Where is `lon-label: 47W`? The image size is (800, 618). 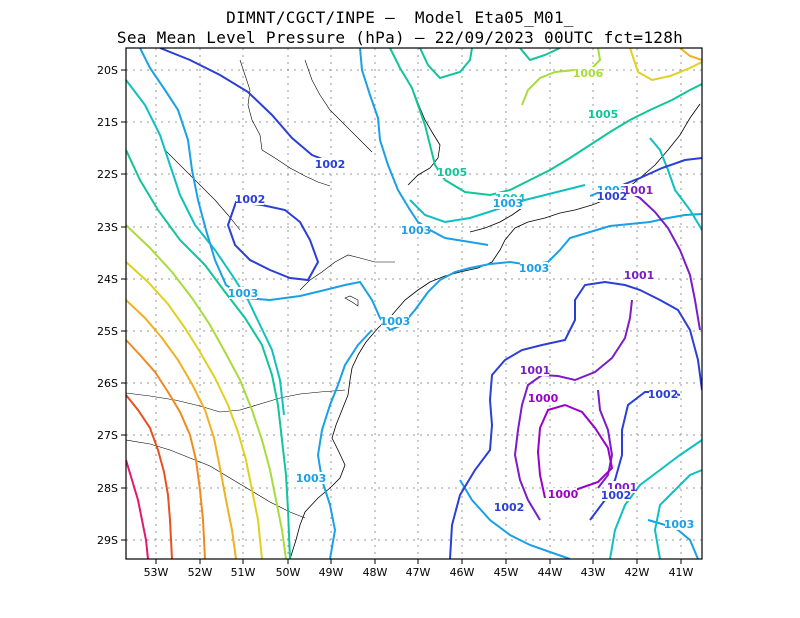 lon-label: 47W is located at coordinates (418, 572).